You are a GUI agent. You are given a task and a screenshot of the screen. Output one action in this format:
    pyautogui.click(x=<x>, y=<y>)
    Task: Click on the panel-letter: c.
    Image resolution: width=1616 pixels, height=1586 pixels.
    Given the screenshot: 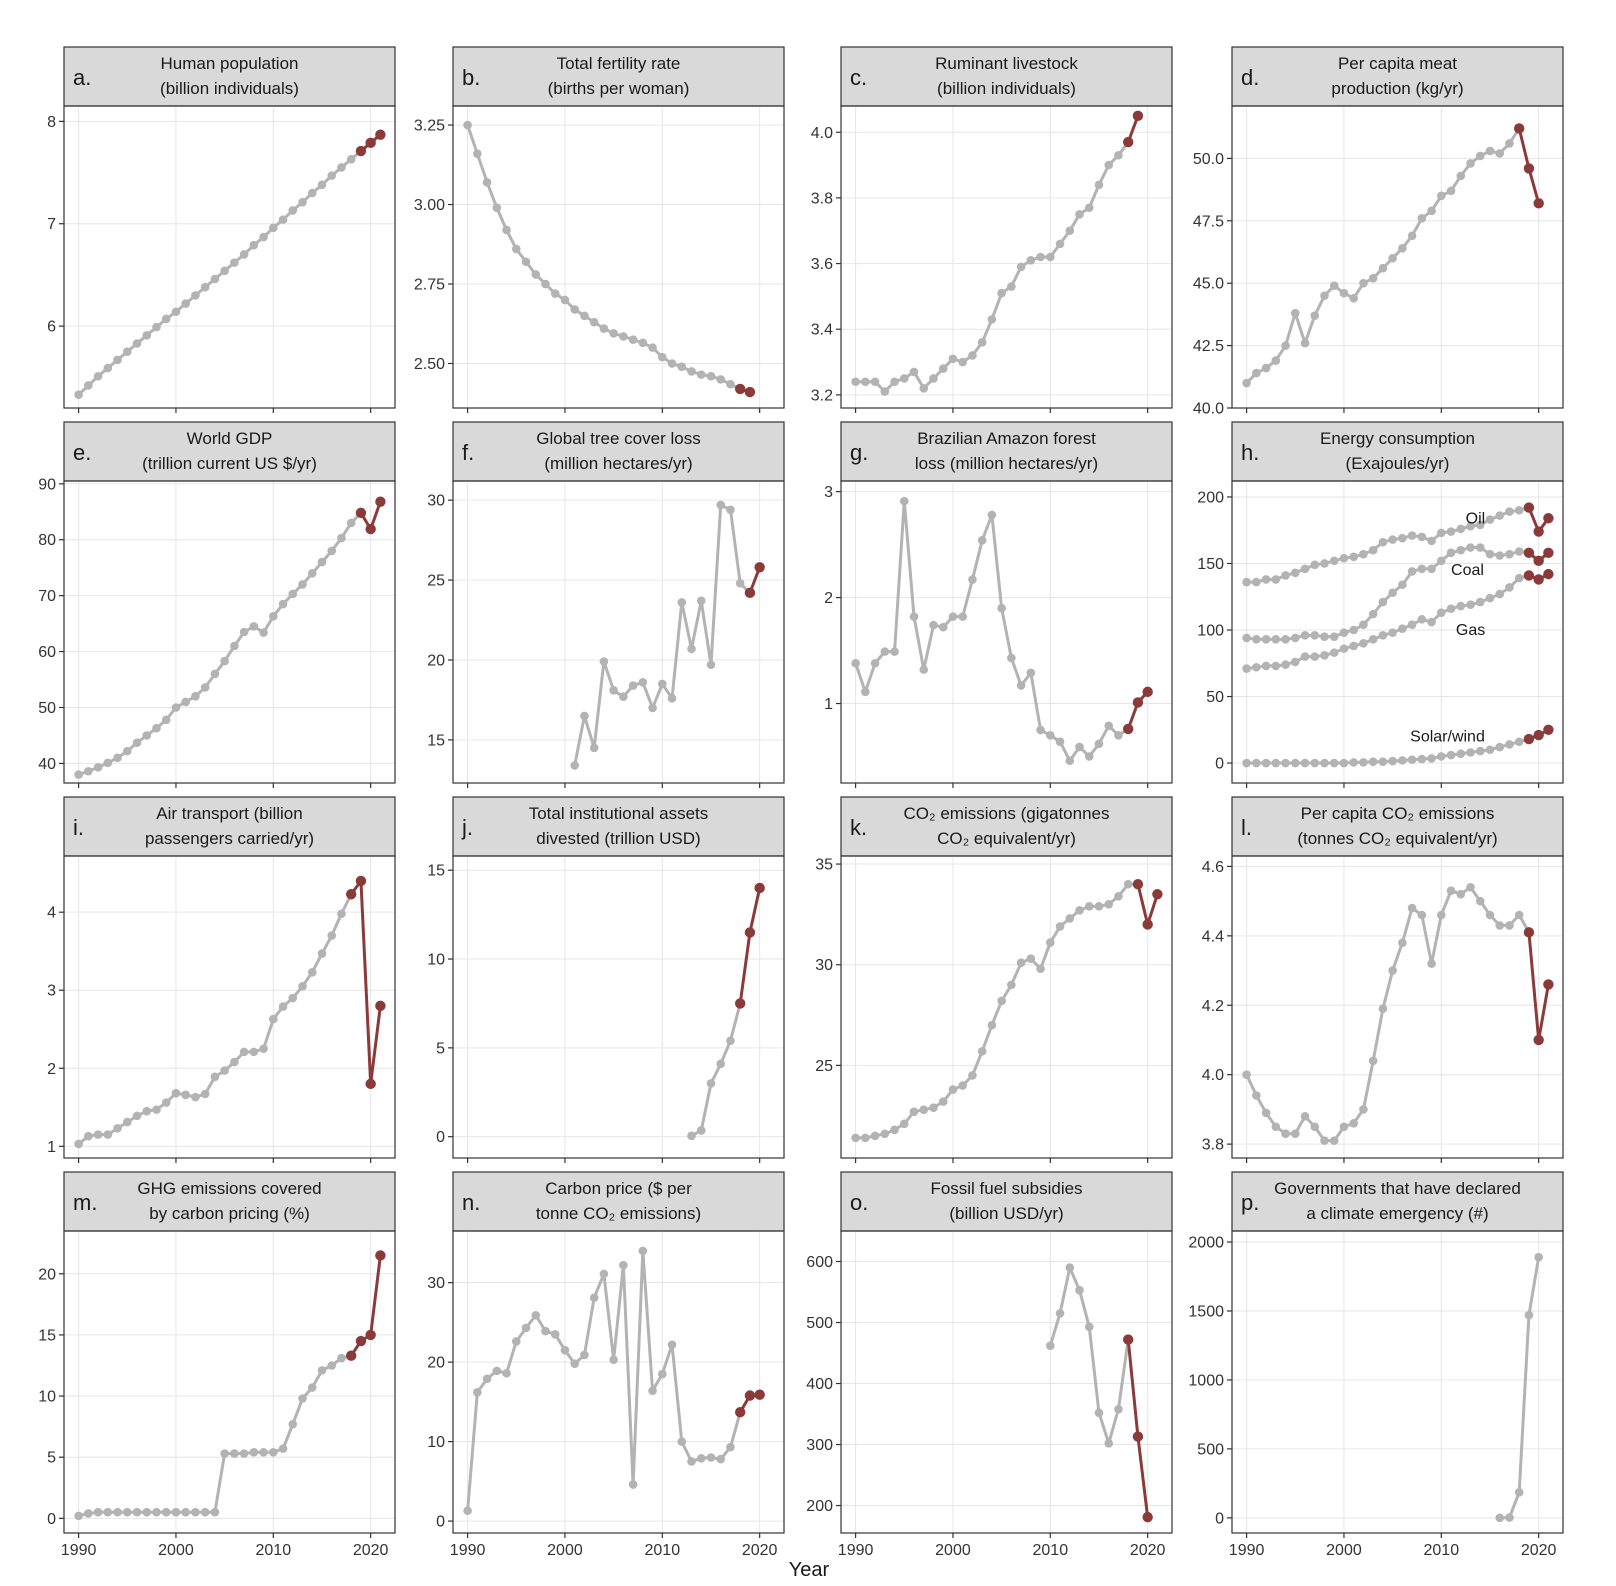 What is the action you would take?
    pyautogui.click(x=858, y=77)
    